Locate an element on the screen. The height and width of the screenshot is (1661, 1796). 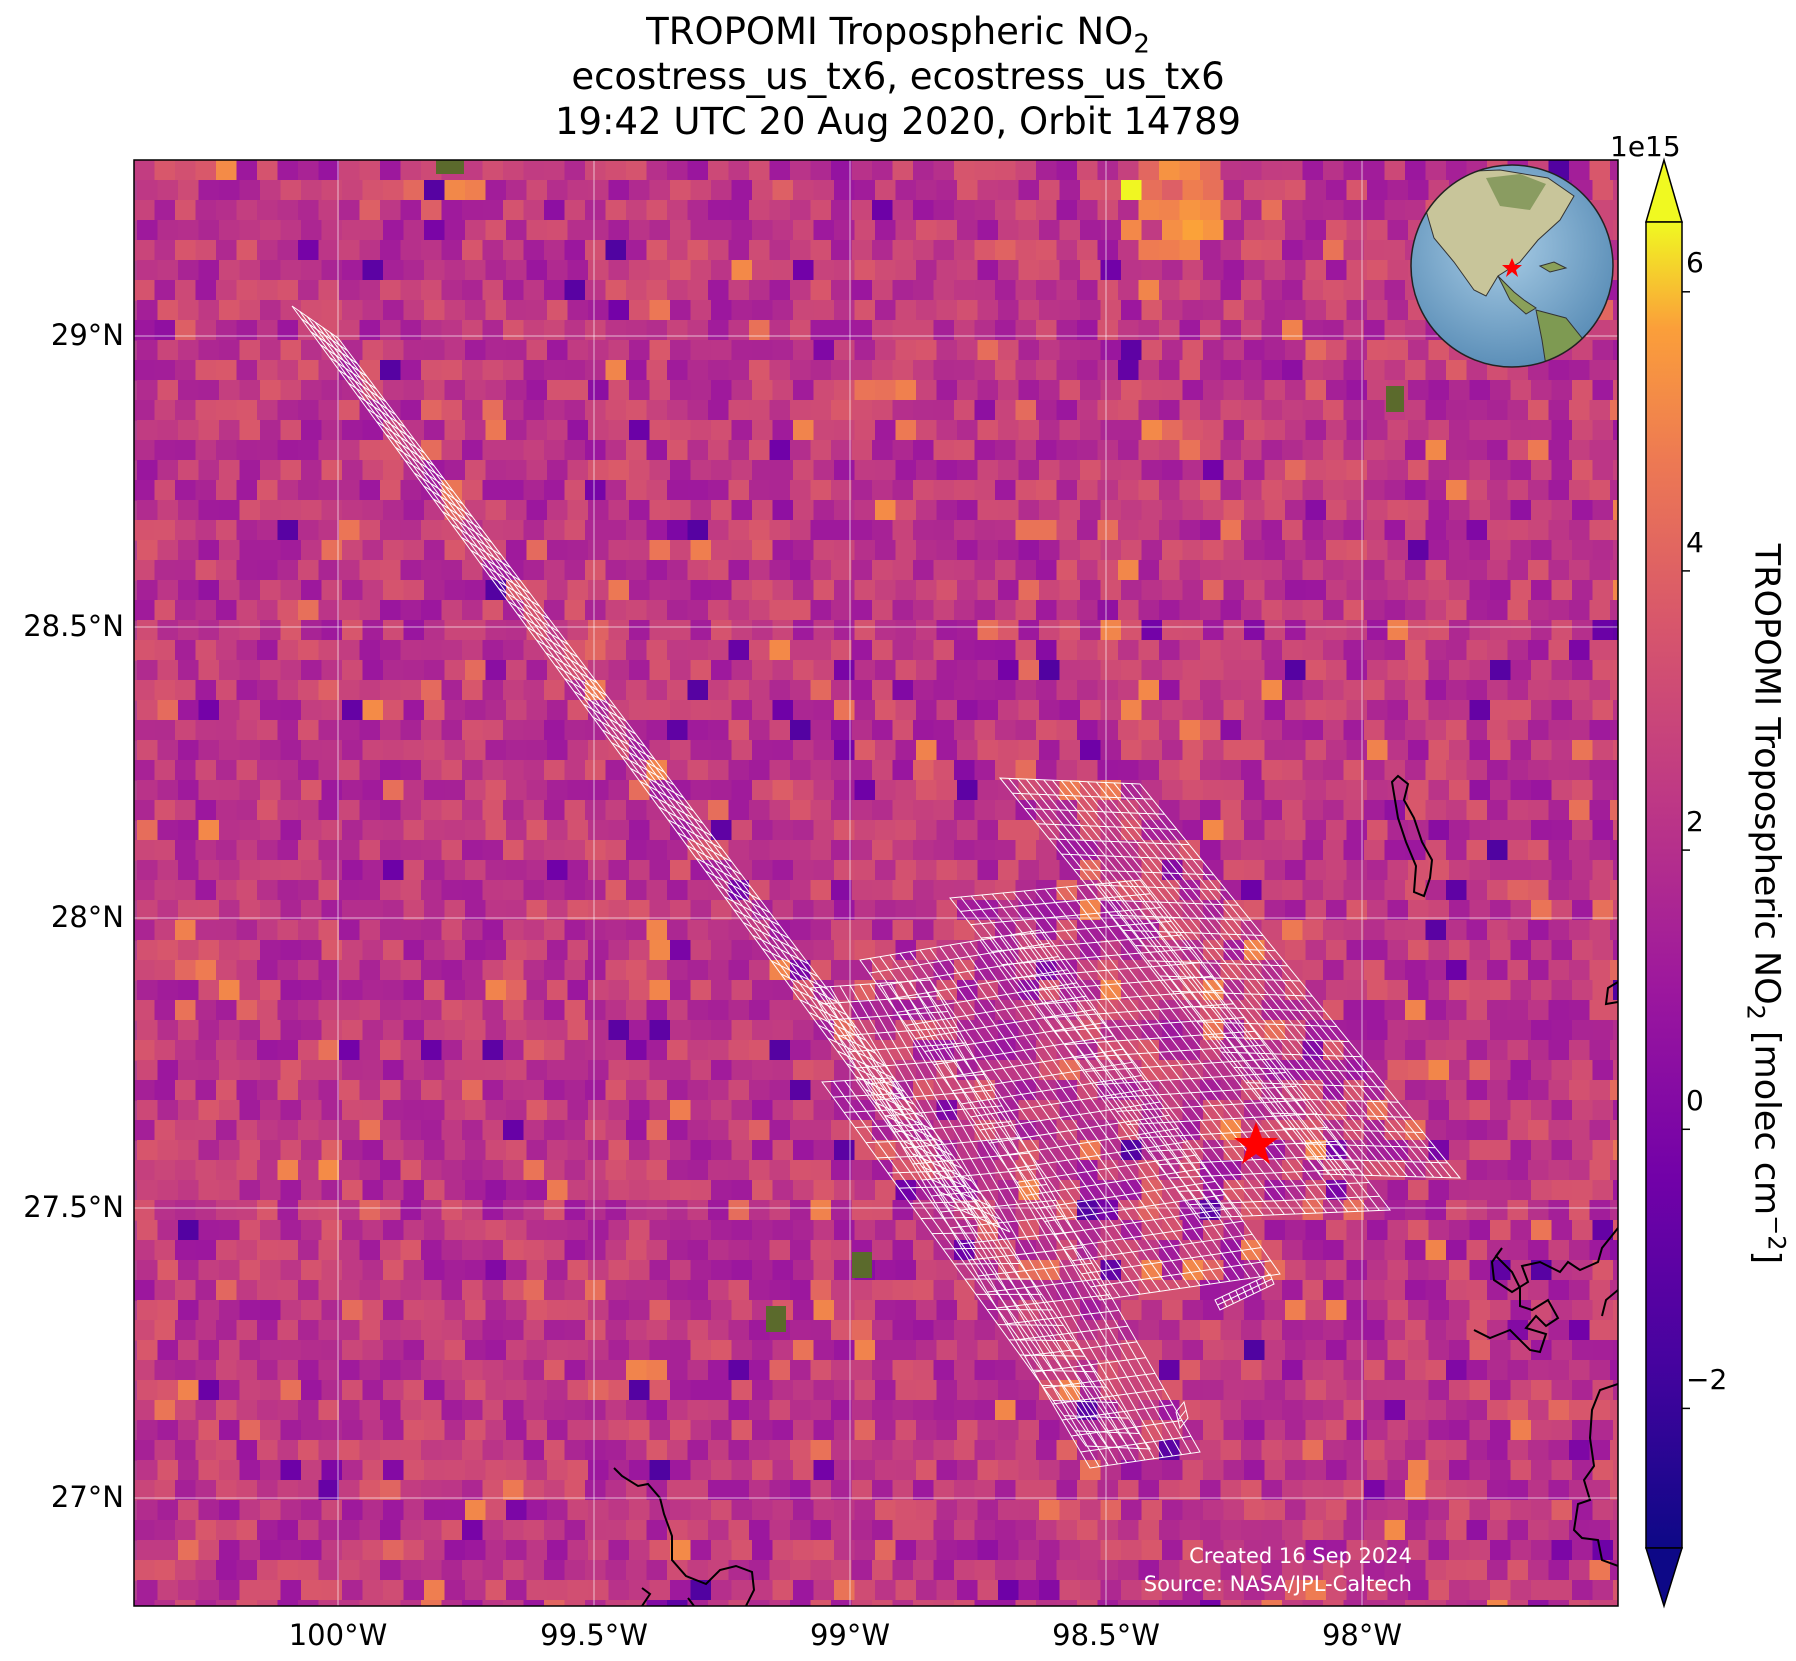
lat-tick-label: 28.5°N is located at coordinates (73, 626).